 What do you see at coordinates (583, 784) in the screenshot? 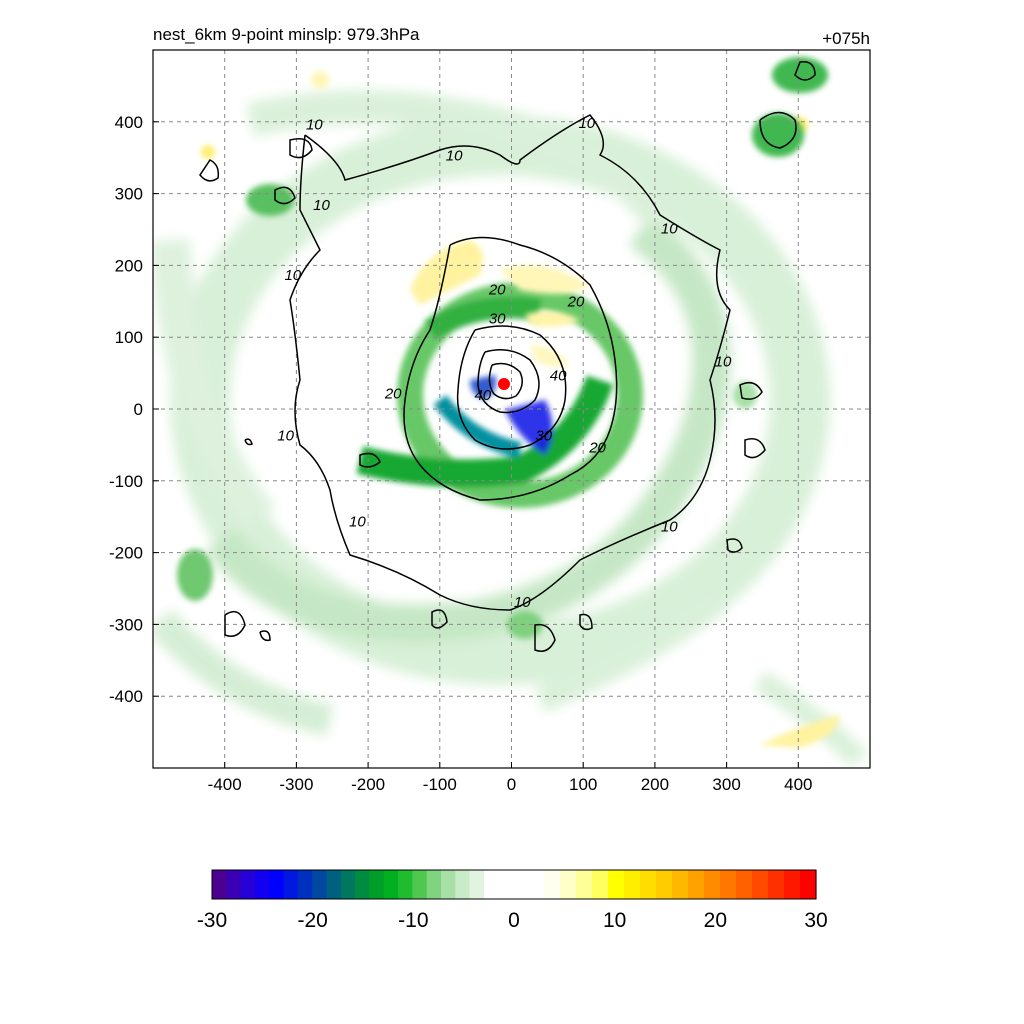
I see `x-tick-label: 100` at bounding box center [583, 784].